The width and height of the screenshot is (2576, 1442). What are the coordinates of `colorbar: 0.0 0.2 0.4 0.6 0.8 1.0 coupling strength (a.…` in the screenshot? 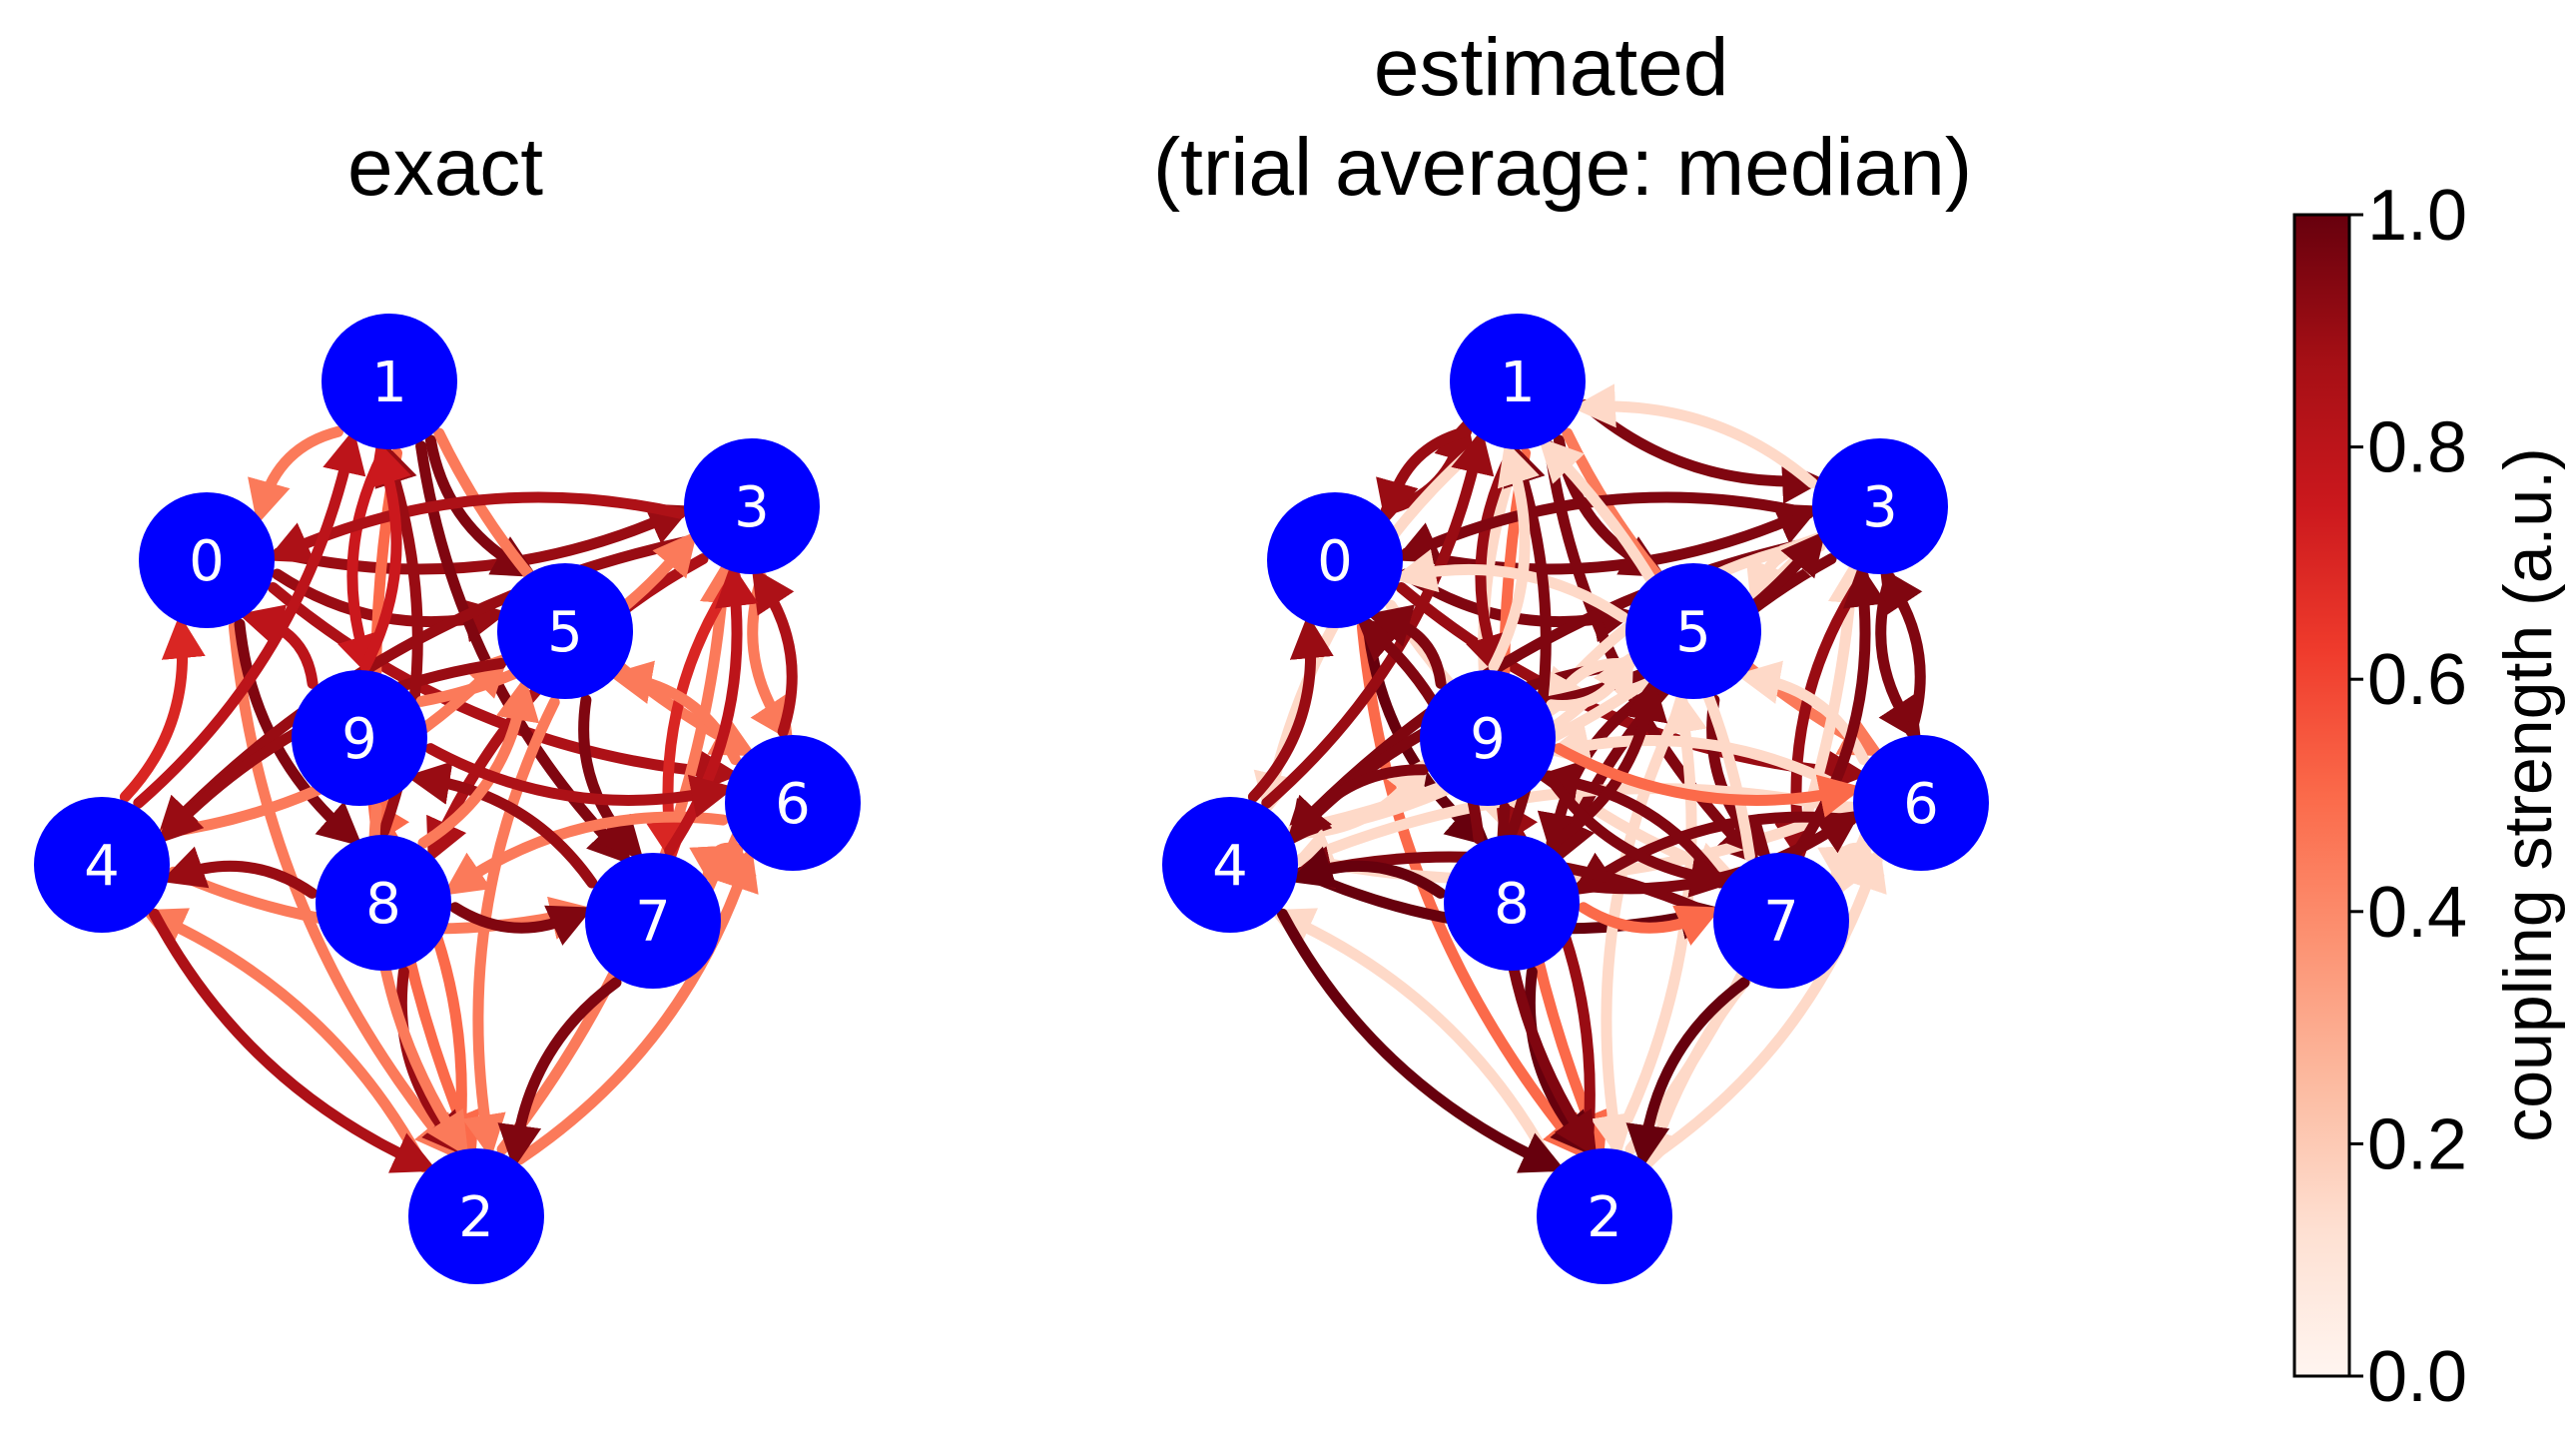 It's located at (2429, 797).